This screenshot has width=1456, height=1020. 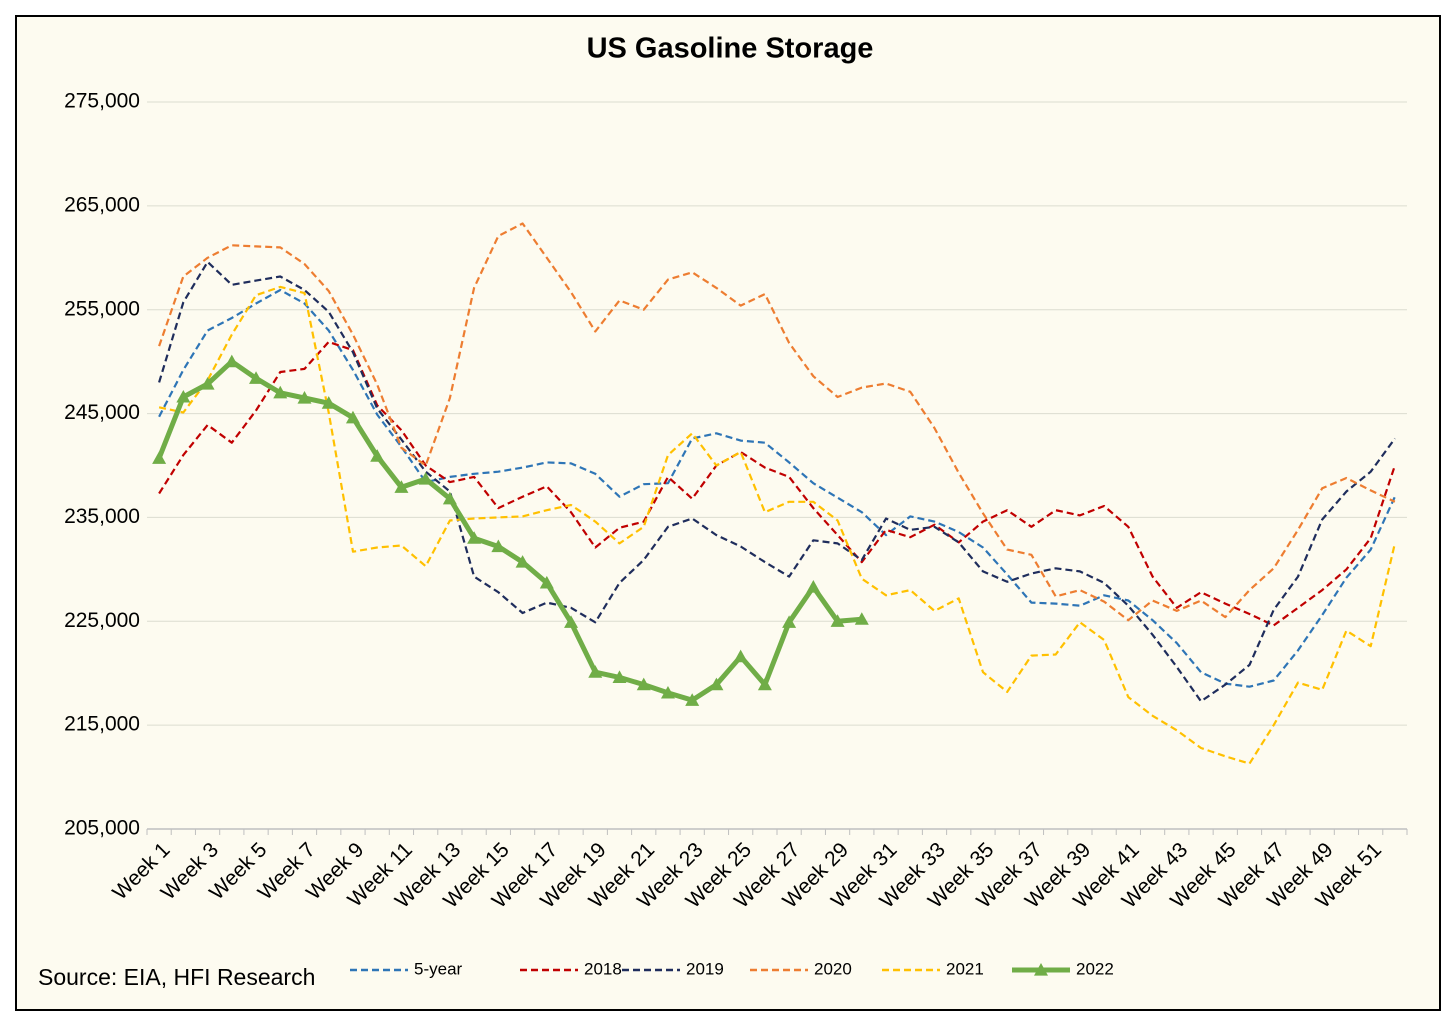 I want to click on y-tick-label: 205,000, so click(x=102, y=828).